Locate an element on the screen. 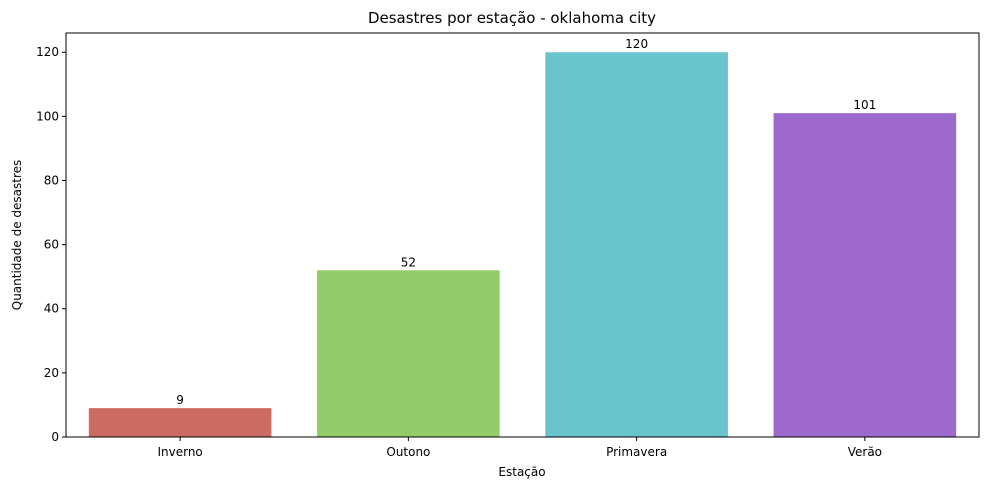 Image resolution: width=989 pixels, height=490 pixels. y-axis: 0 20 40 60 80 100 120 is located at coordinates (51, 244).